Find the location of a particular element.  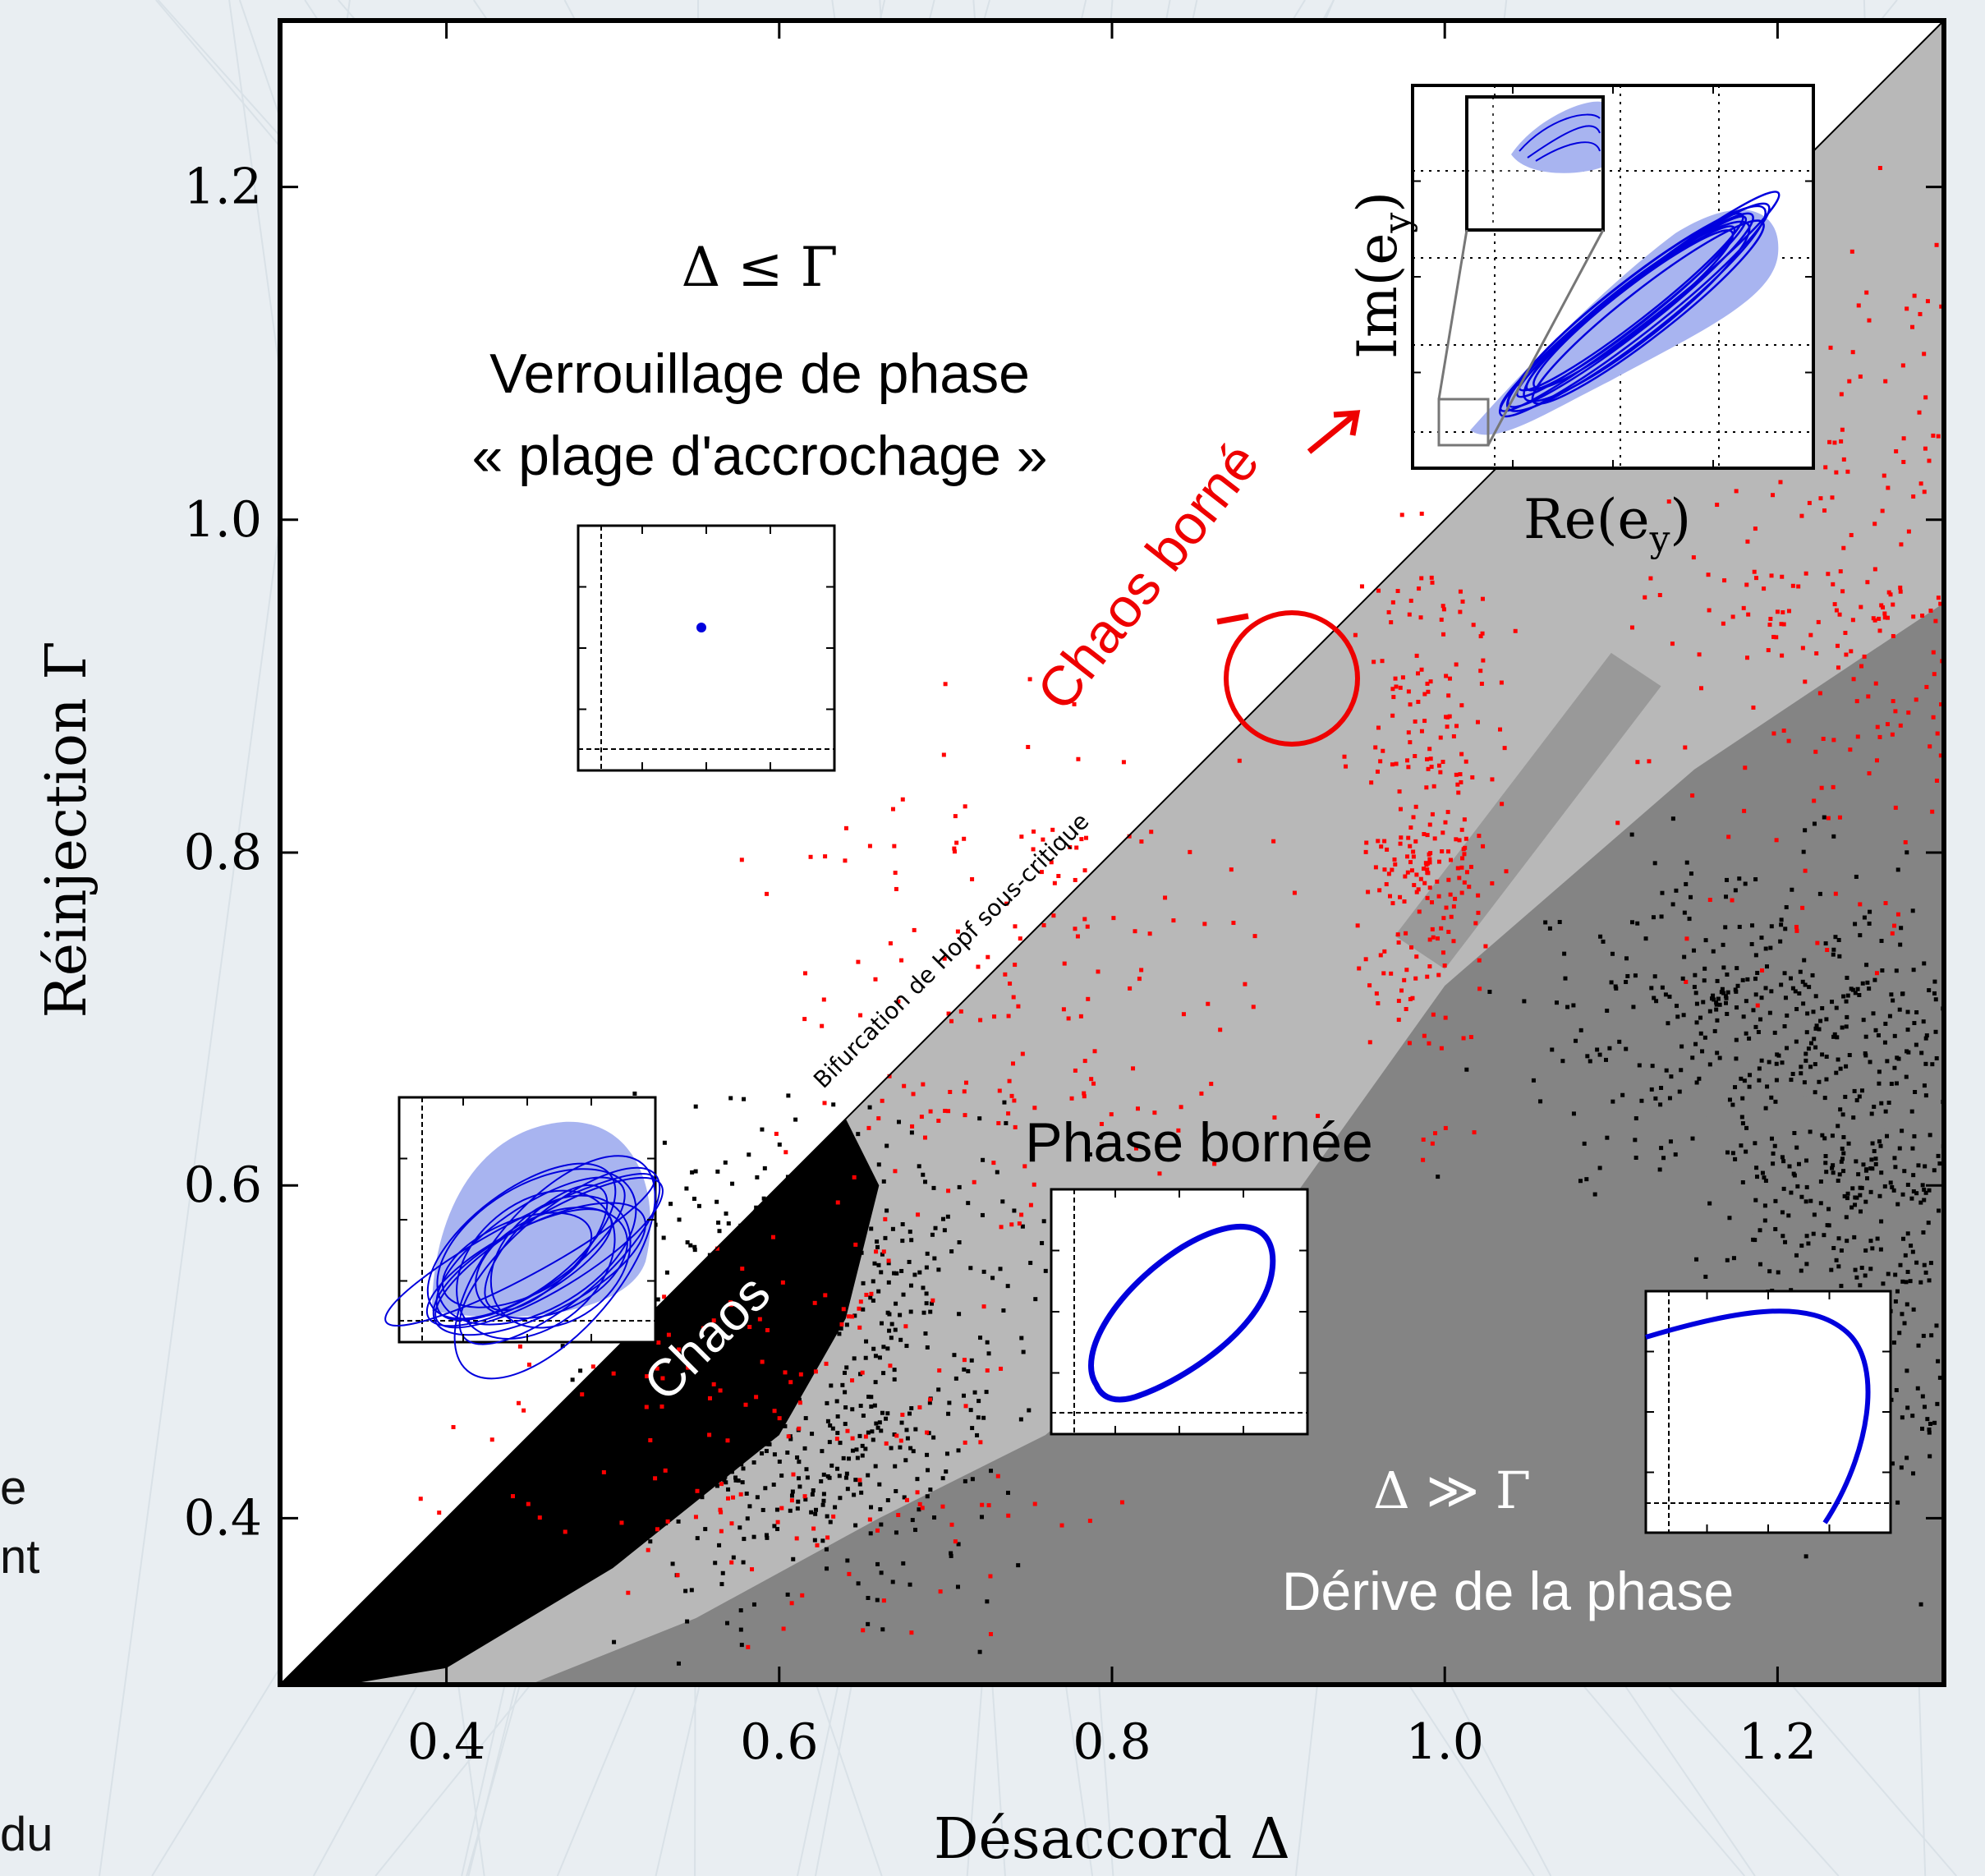

inset-y-label: Im(ey) is located at coordinates (1382, 275).